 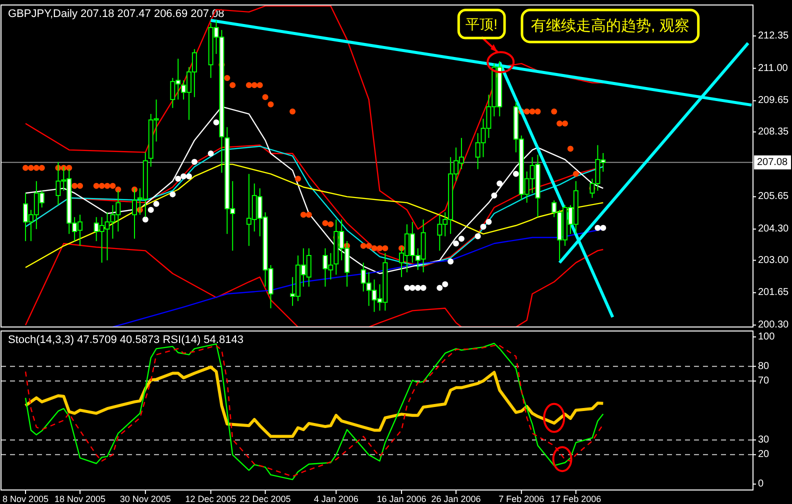 What do you see at coordinates (761, 484) in the screenshot?
I see `y-tick-label: 0` at bounding box center [761, 484].